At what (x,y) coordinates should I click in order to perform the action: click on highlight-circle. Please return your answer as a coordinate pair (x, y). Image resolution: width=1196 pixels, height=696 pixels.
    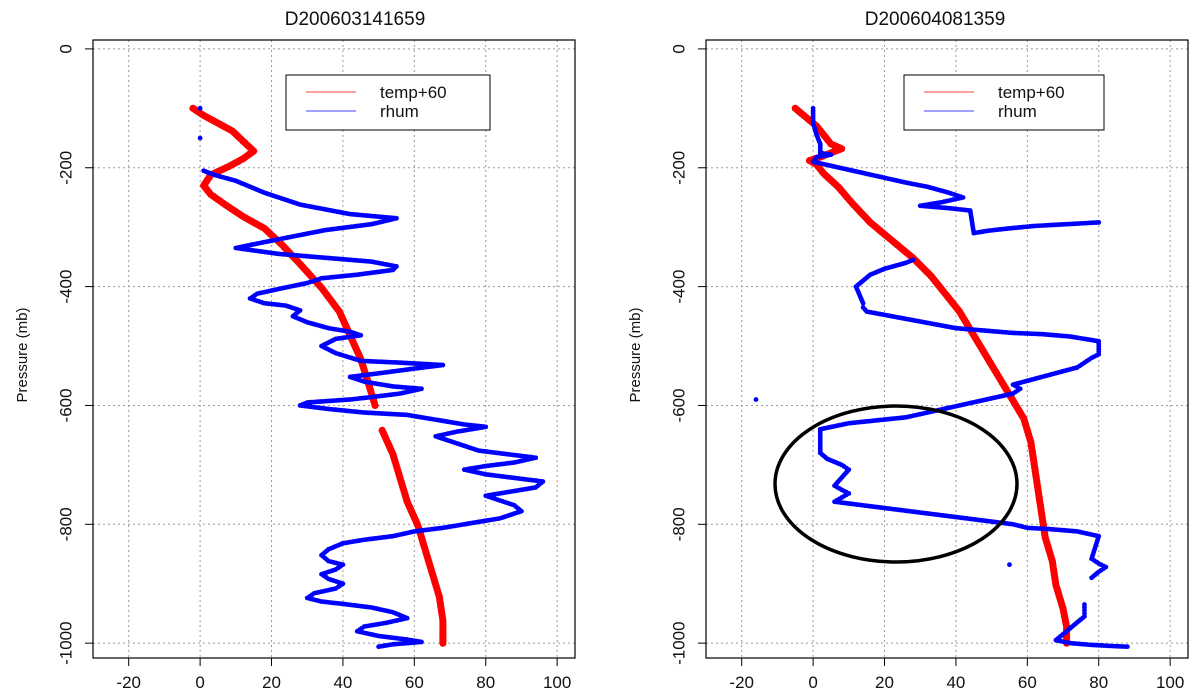
    Looking at the image, I should click on (896, 484).